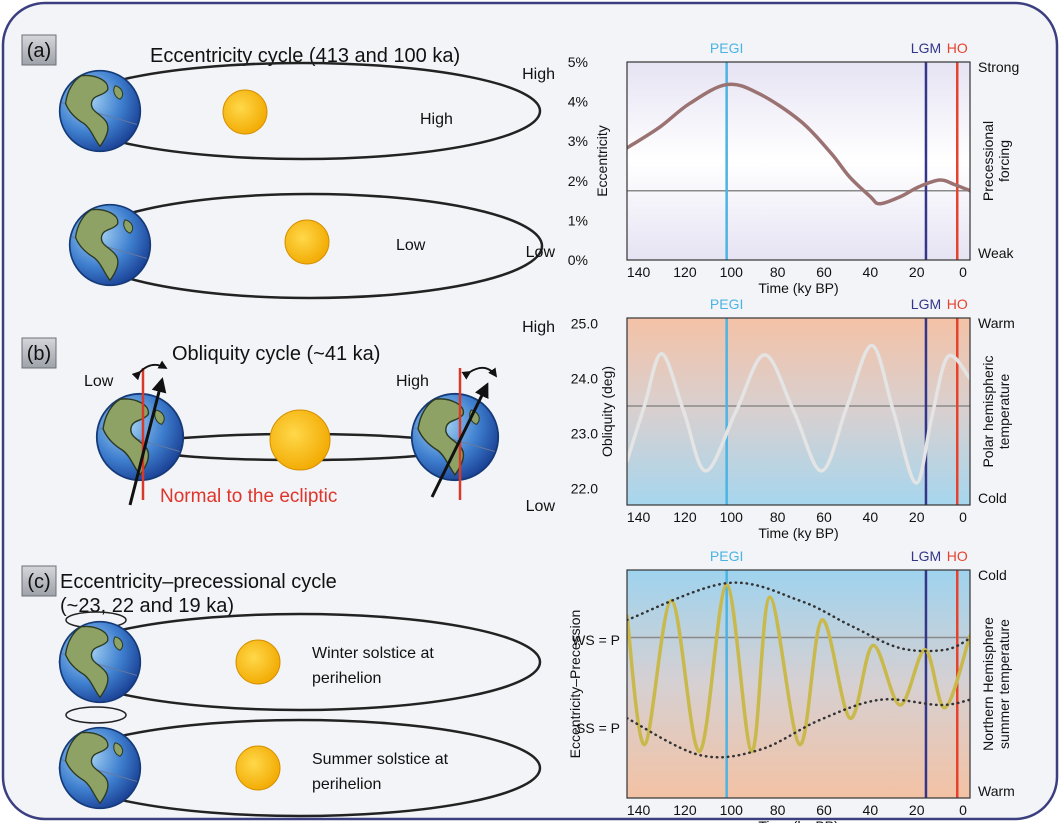  What do you see at coordinates (998, 67) in the screenshot?
I see `y2-range-label: Strong` at bounding box center [998, 67].